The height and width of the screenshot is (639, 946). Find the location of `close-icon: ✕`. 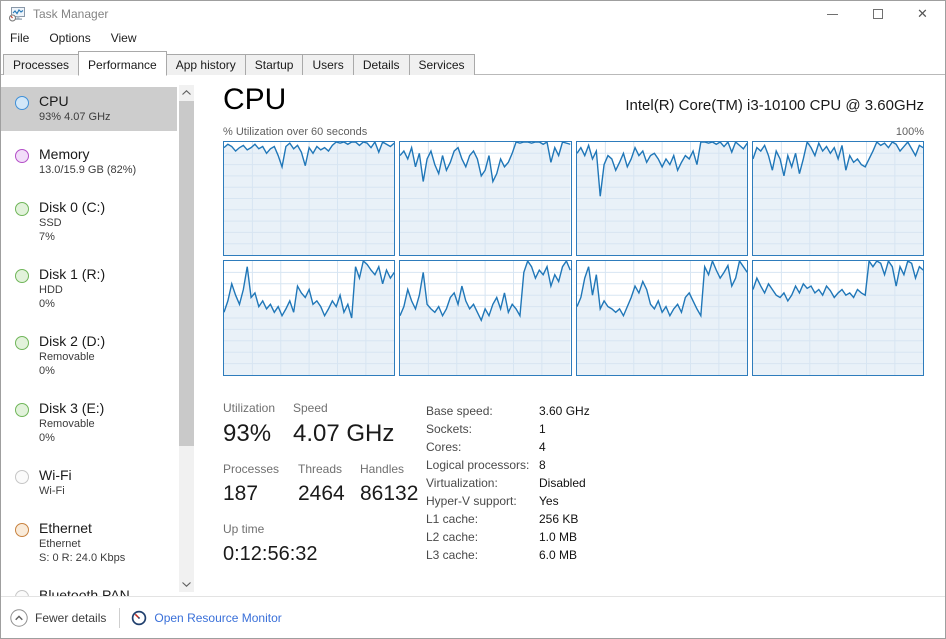

close-icon: ✕ is located at coordinates (922, 13).